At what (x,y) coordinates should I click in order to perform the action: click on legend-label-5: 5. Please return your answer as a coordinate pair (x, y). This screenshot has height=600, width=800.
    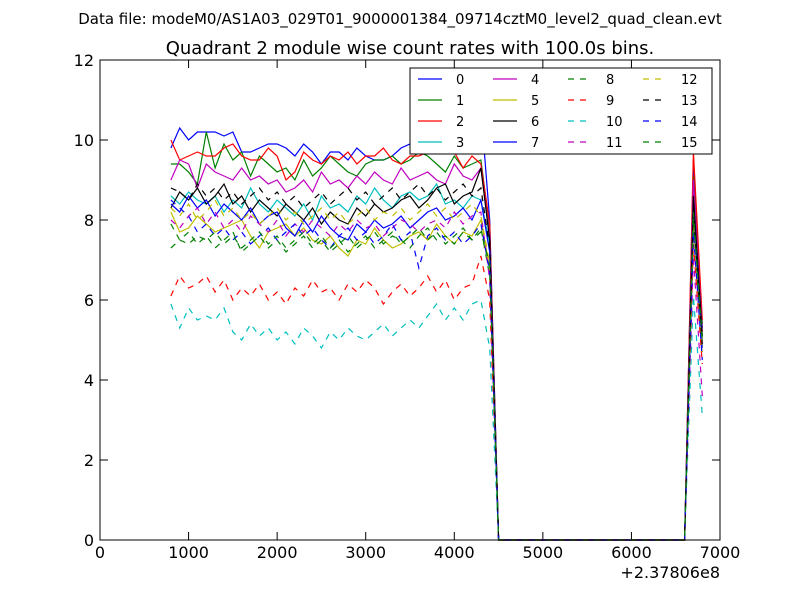
    Looking at the image, I should click on (535, 101).